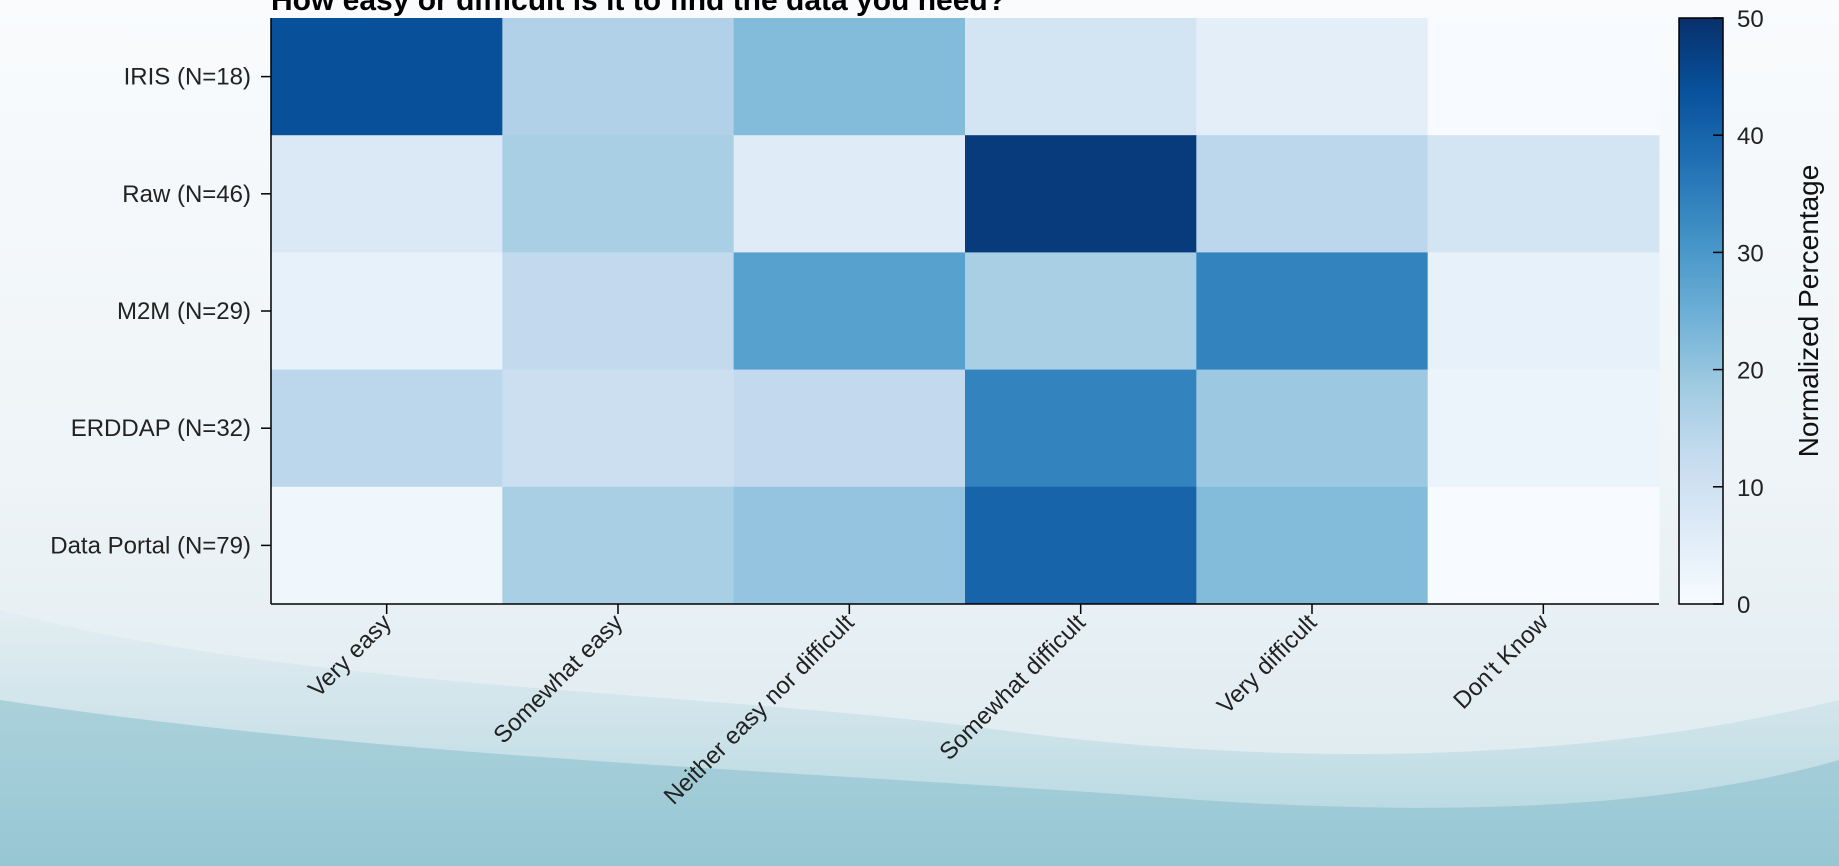 This screenshot has height=866, width=1839. I want to click on y-tick-label: M2M (N=29), so click(184, 311).